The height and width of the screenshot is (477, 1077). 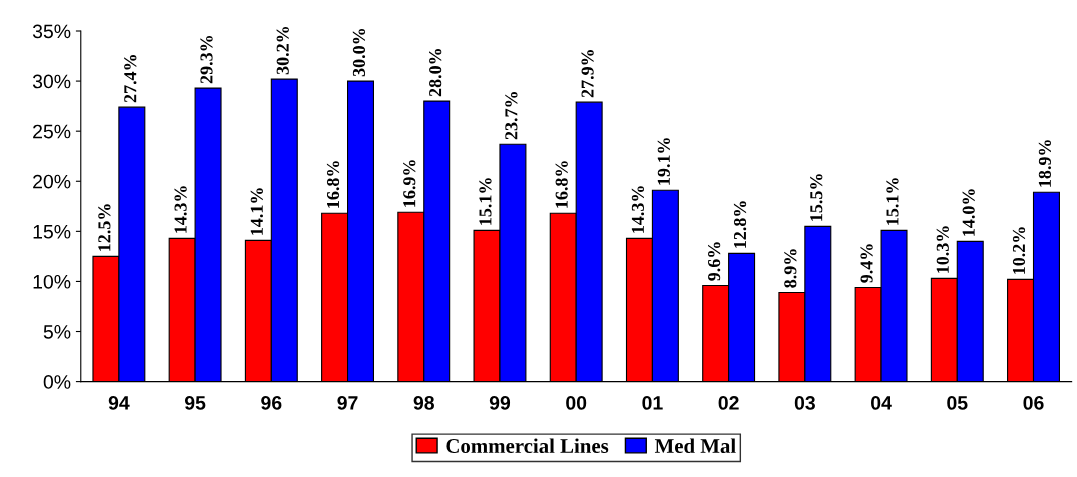 I want to click on x-tick-label: 06, so click(x=1033, y=403).